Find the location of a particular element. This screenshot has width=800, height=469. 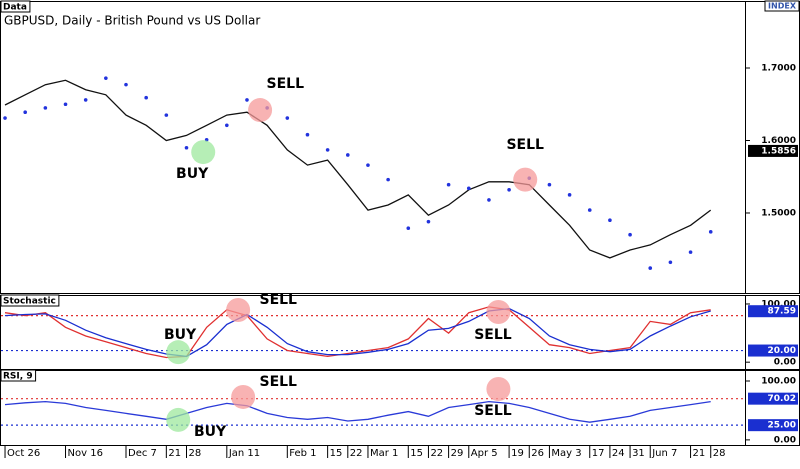

value-box-label: 70.02 is located at coordinates (782, 399).